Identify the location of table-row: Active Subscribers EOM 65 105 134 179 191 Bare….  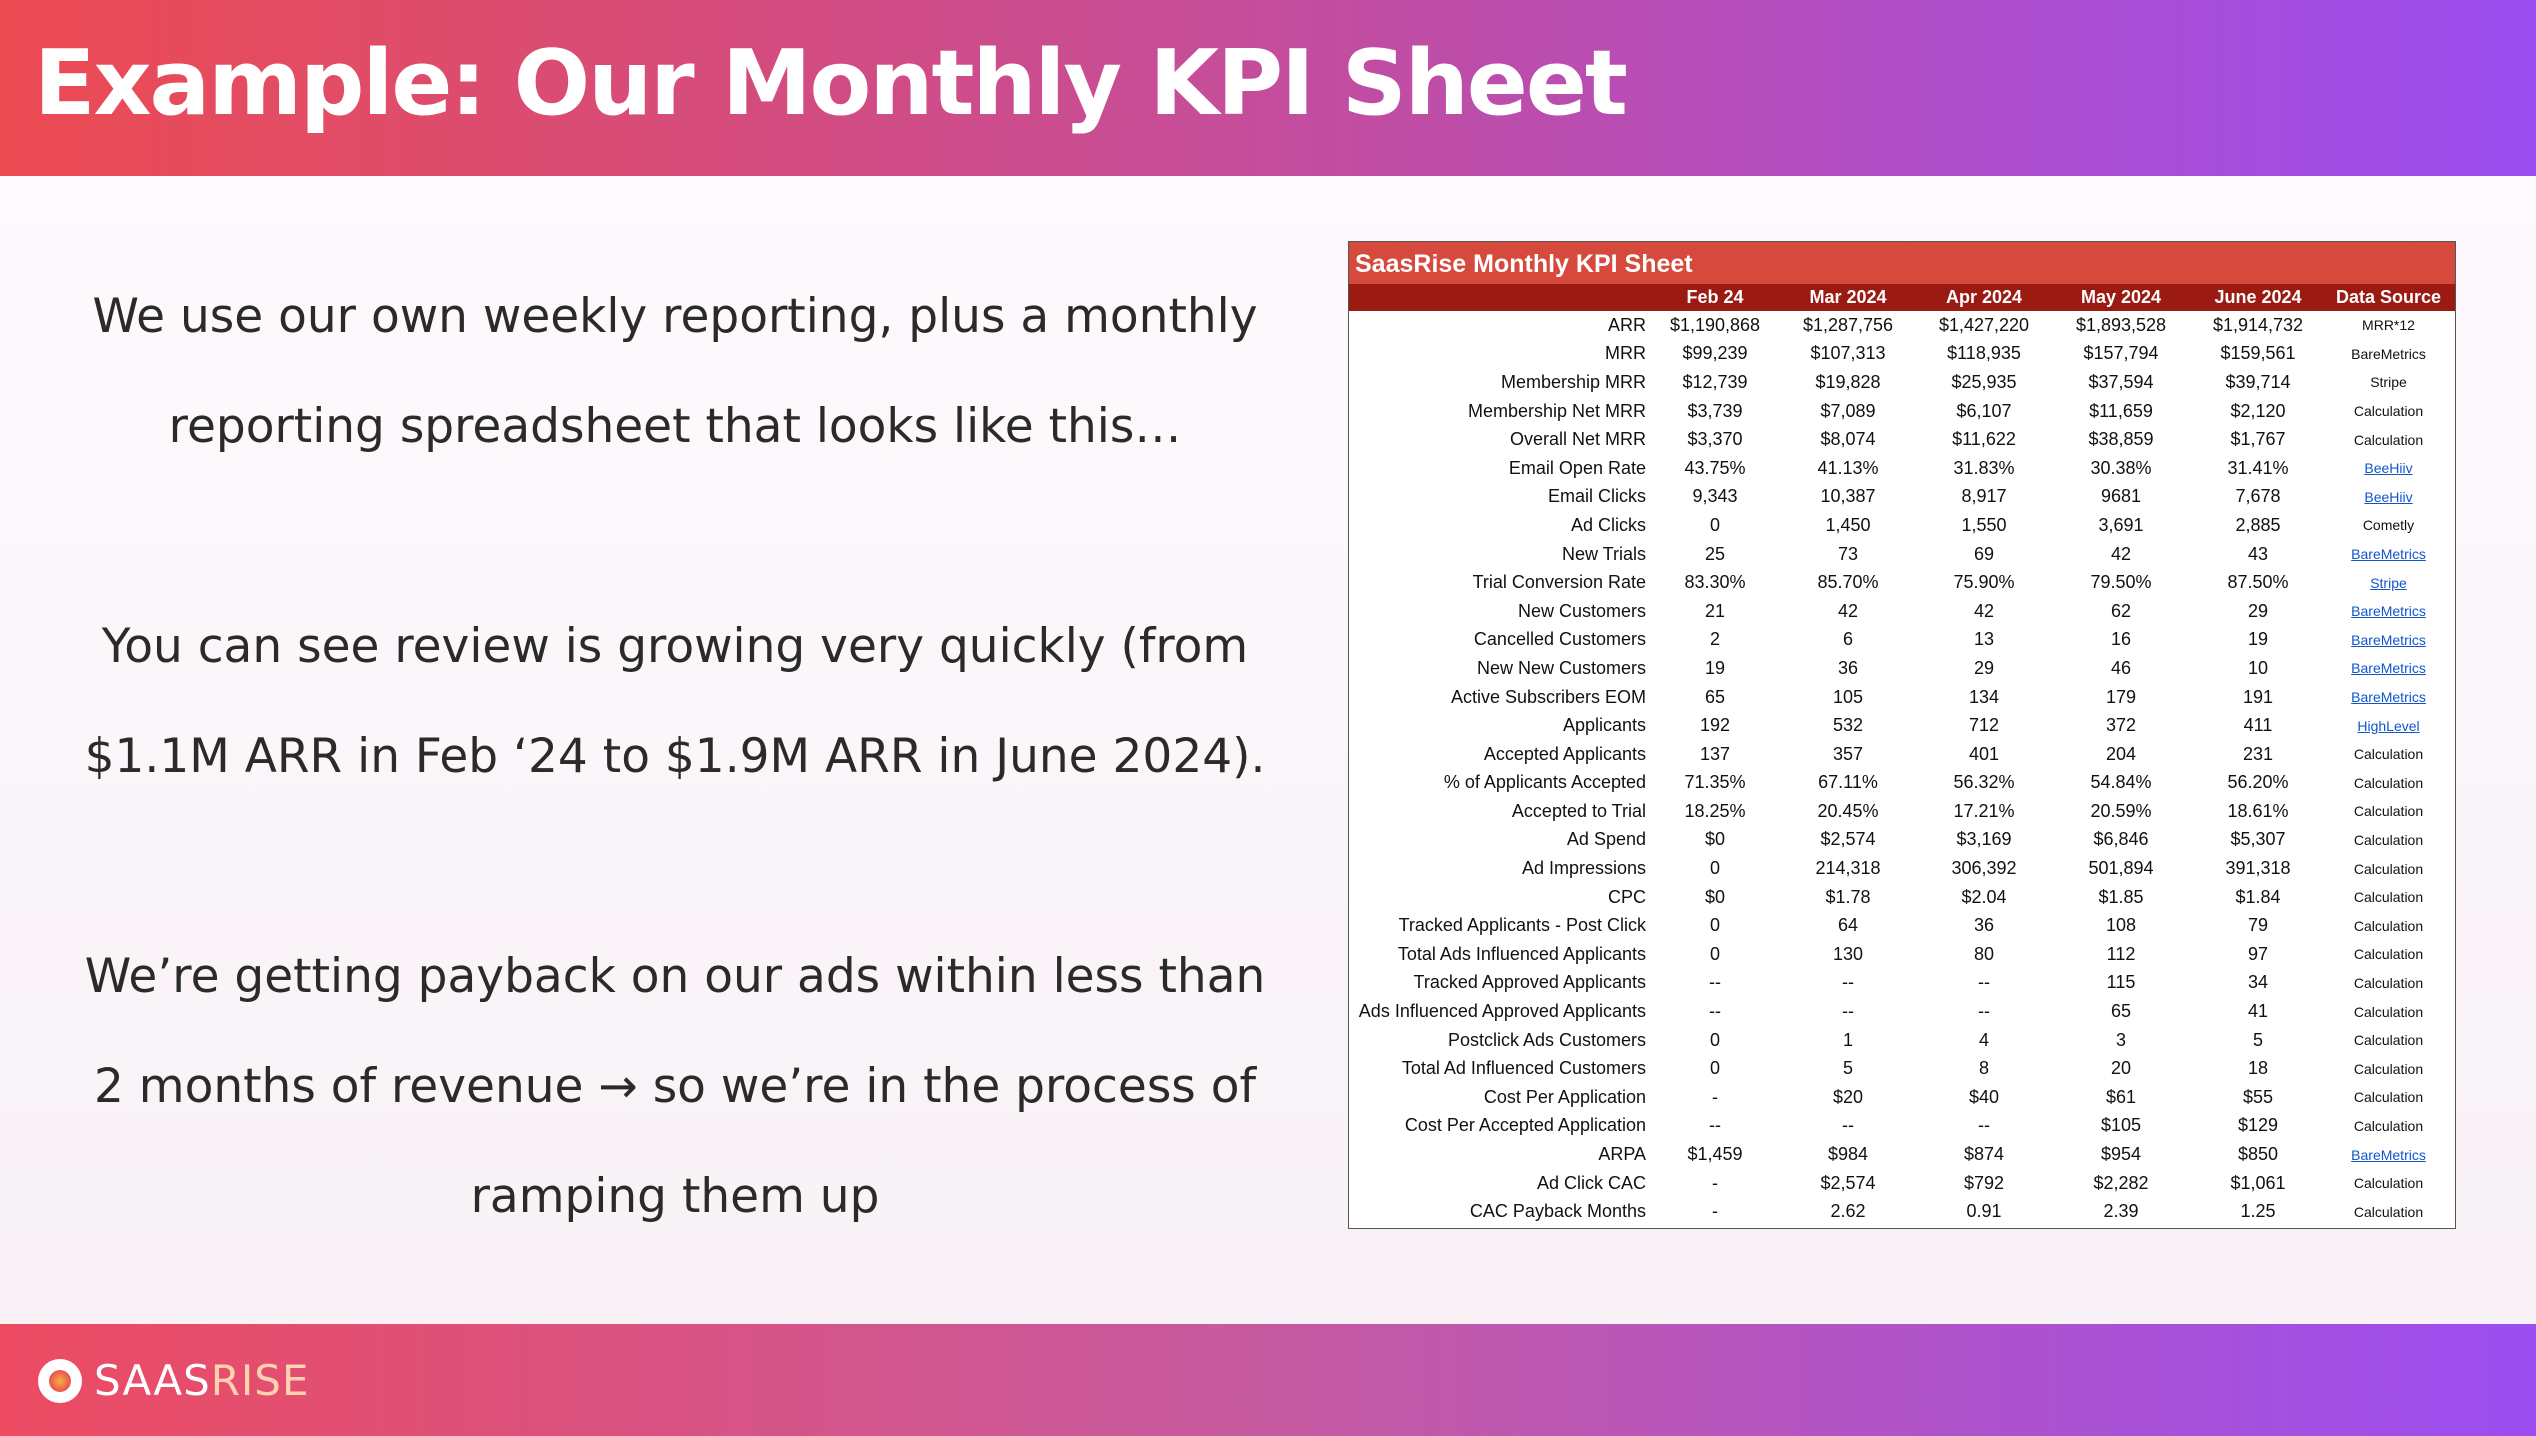
(1902, 697).